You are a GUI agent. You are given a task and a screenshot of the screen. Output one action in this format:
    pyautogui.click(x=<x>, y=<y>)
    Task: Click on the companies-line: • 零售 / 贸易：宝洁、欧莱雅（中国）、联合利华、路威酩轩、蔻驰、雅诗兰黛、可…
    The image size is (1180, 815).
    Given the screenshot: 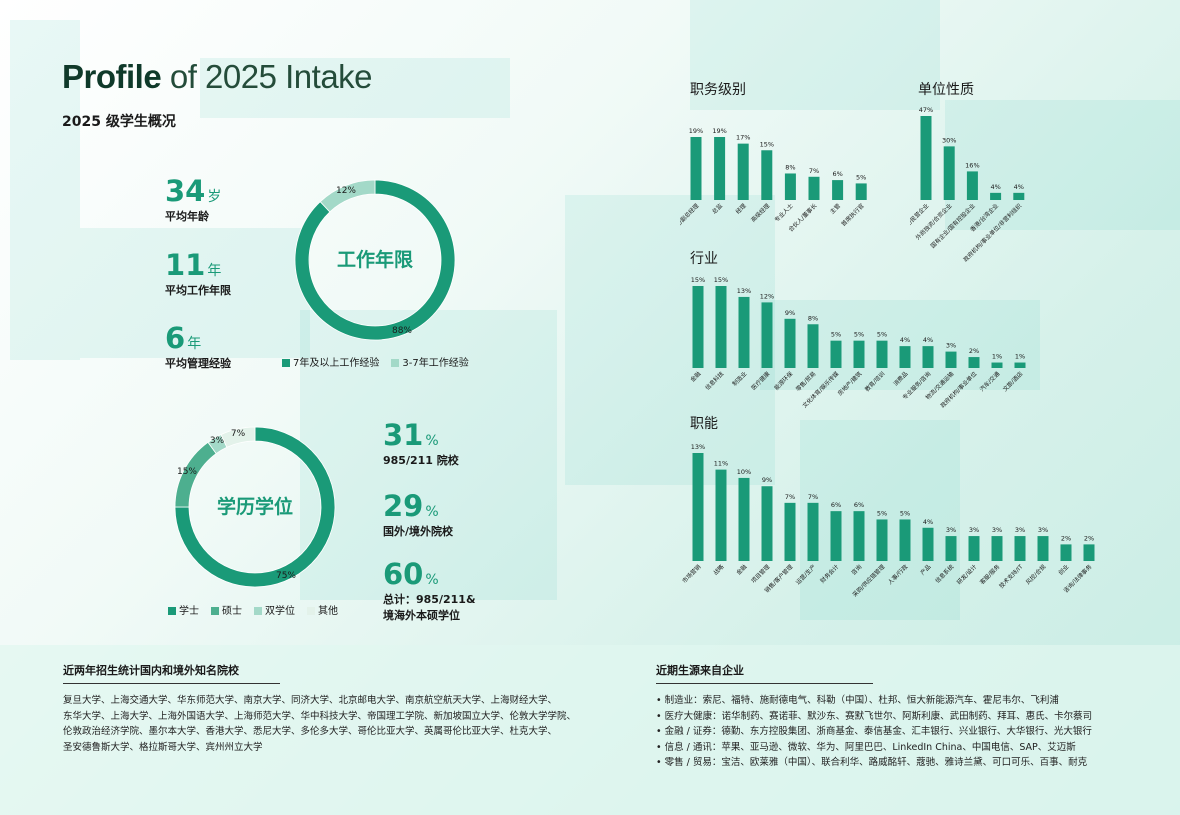 What is the action you would take?
    pyautogui.click(x=872, y=762)
    